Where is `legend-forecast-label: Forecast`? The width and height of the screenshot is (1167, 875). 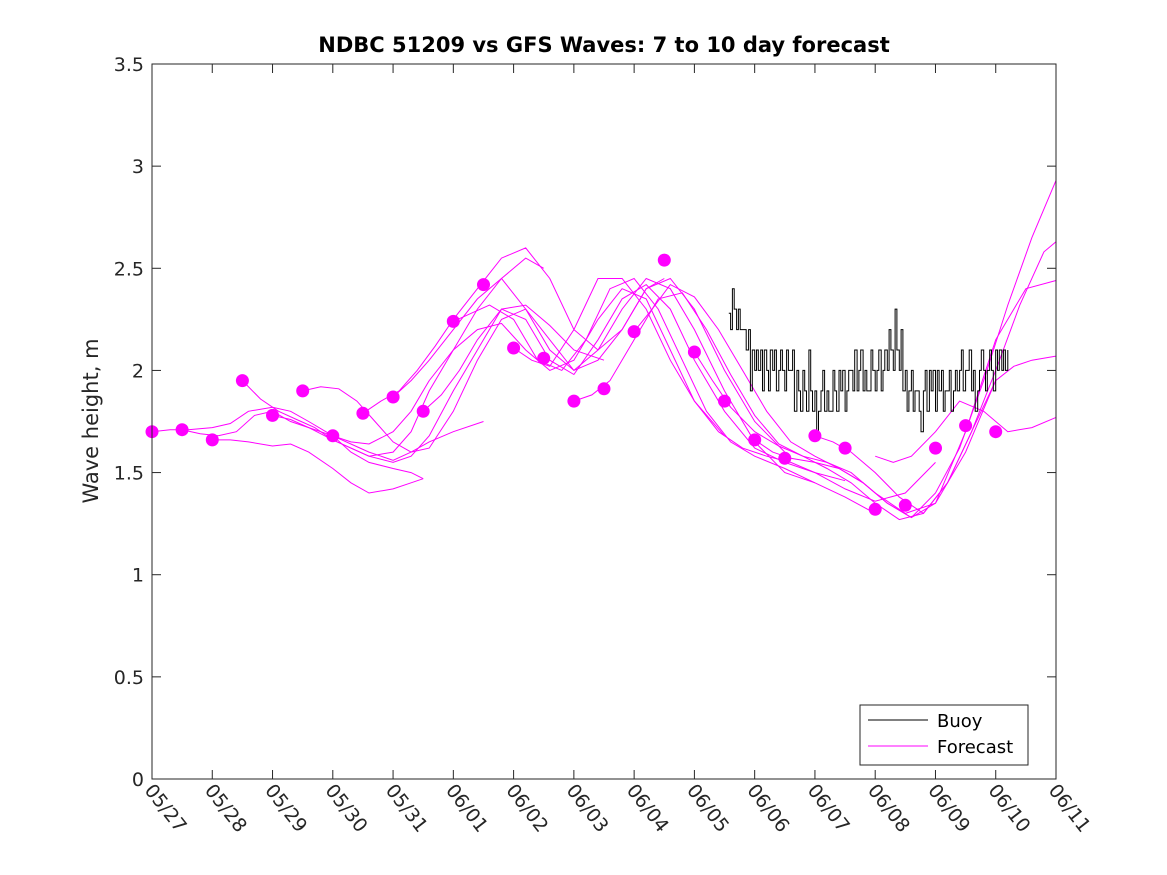 legend-forecast-label: Forecast is located at coordinates (975, 747).